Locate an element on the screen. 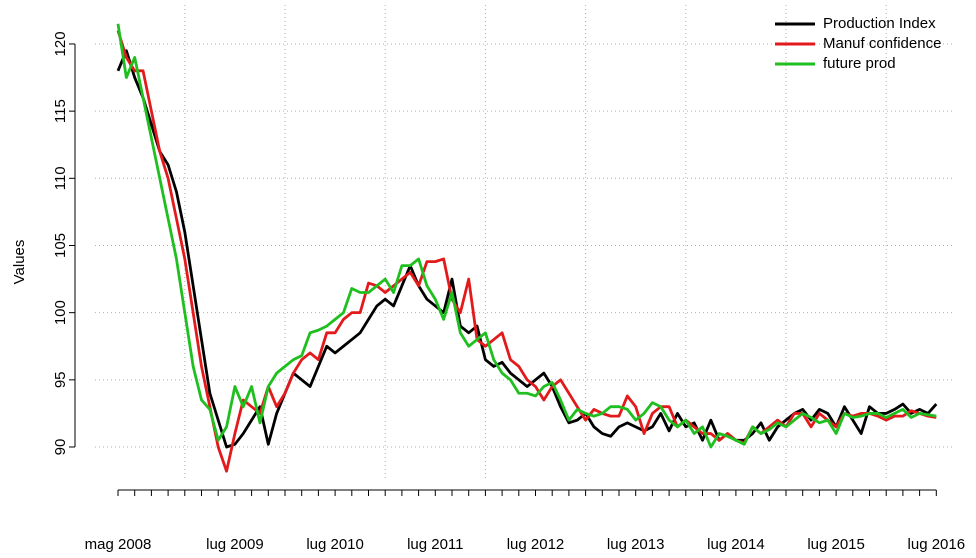  legend-label: Production Index is located at coordinates (879, 23).